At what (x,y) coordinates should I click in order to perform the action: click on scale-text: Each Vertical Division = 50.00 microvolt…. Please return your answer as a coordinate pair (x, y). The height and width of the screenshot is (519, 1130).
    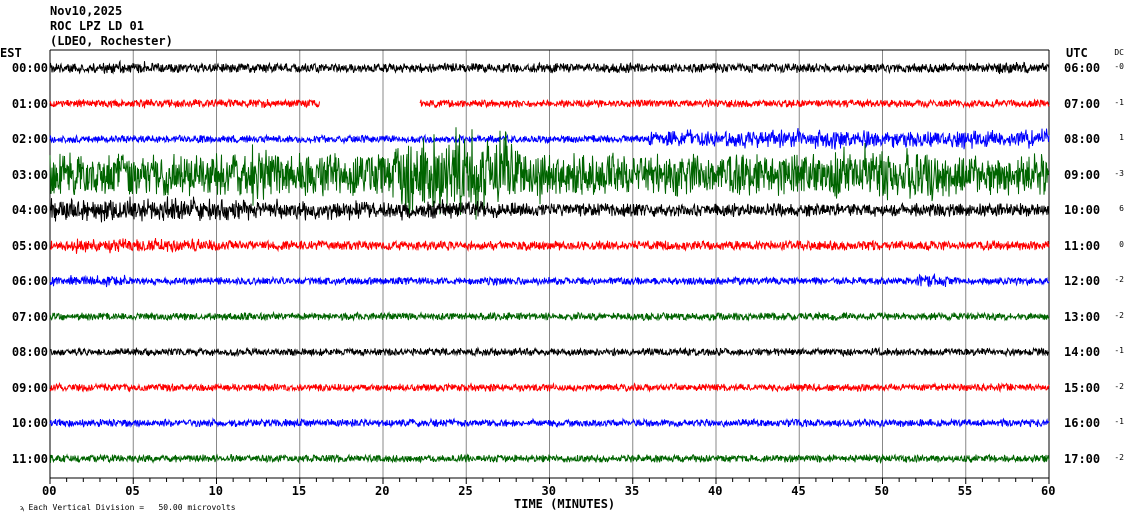
    Looking at the image, I should click on (132, 507).